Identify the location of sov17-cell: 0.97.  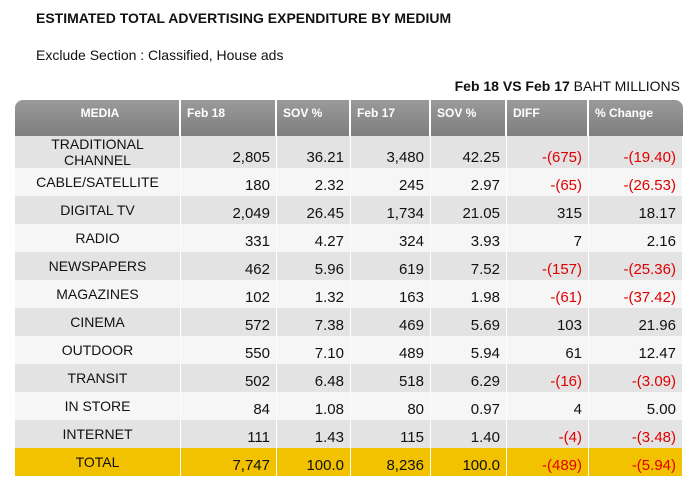
(469, 406).